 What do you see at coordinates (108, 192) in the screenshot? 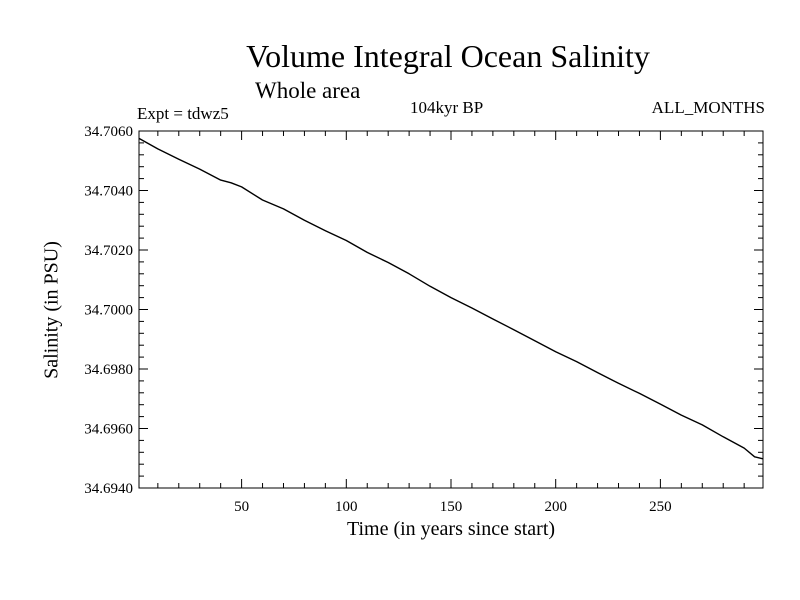
I see `y-tick-label: 34.7040` at bounding box center [108, 192].